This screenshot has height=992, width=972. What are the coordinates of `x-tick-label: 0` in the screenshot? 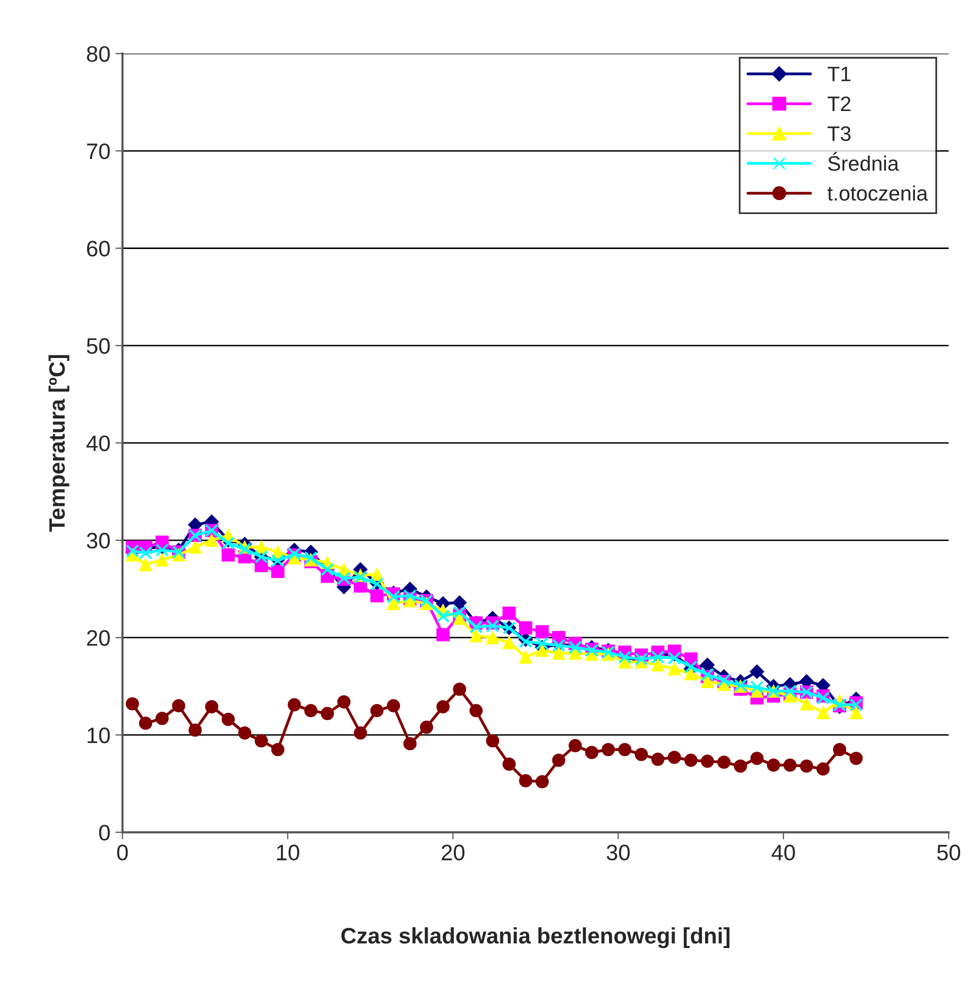 It's located at (122, 852).